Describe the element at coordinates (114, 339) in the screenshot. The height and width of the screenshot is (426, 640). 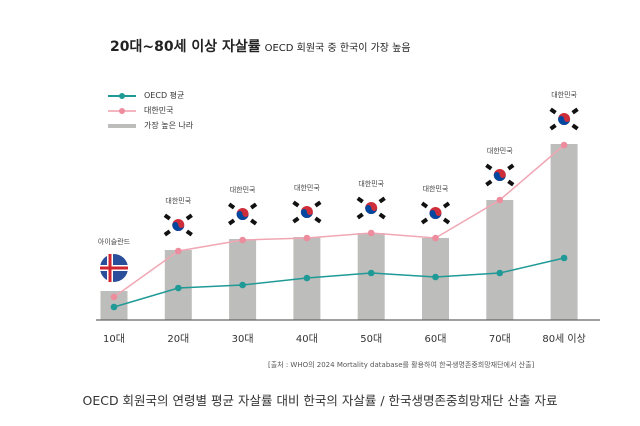
I see `x-tick-label: 10대` at that location.